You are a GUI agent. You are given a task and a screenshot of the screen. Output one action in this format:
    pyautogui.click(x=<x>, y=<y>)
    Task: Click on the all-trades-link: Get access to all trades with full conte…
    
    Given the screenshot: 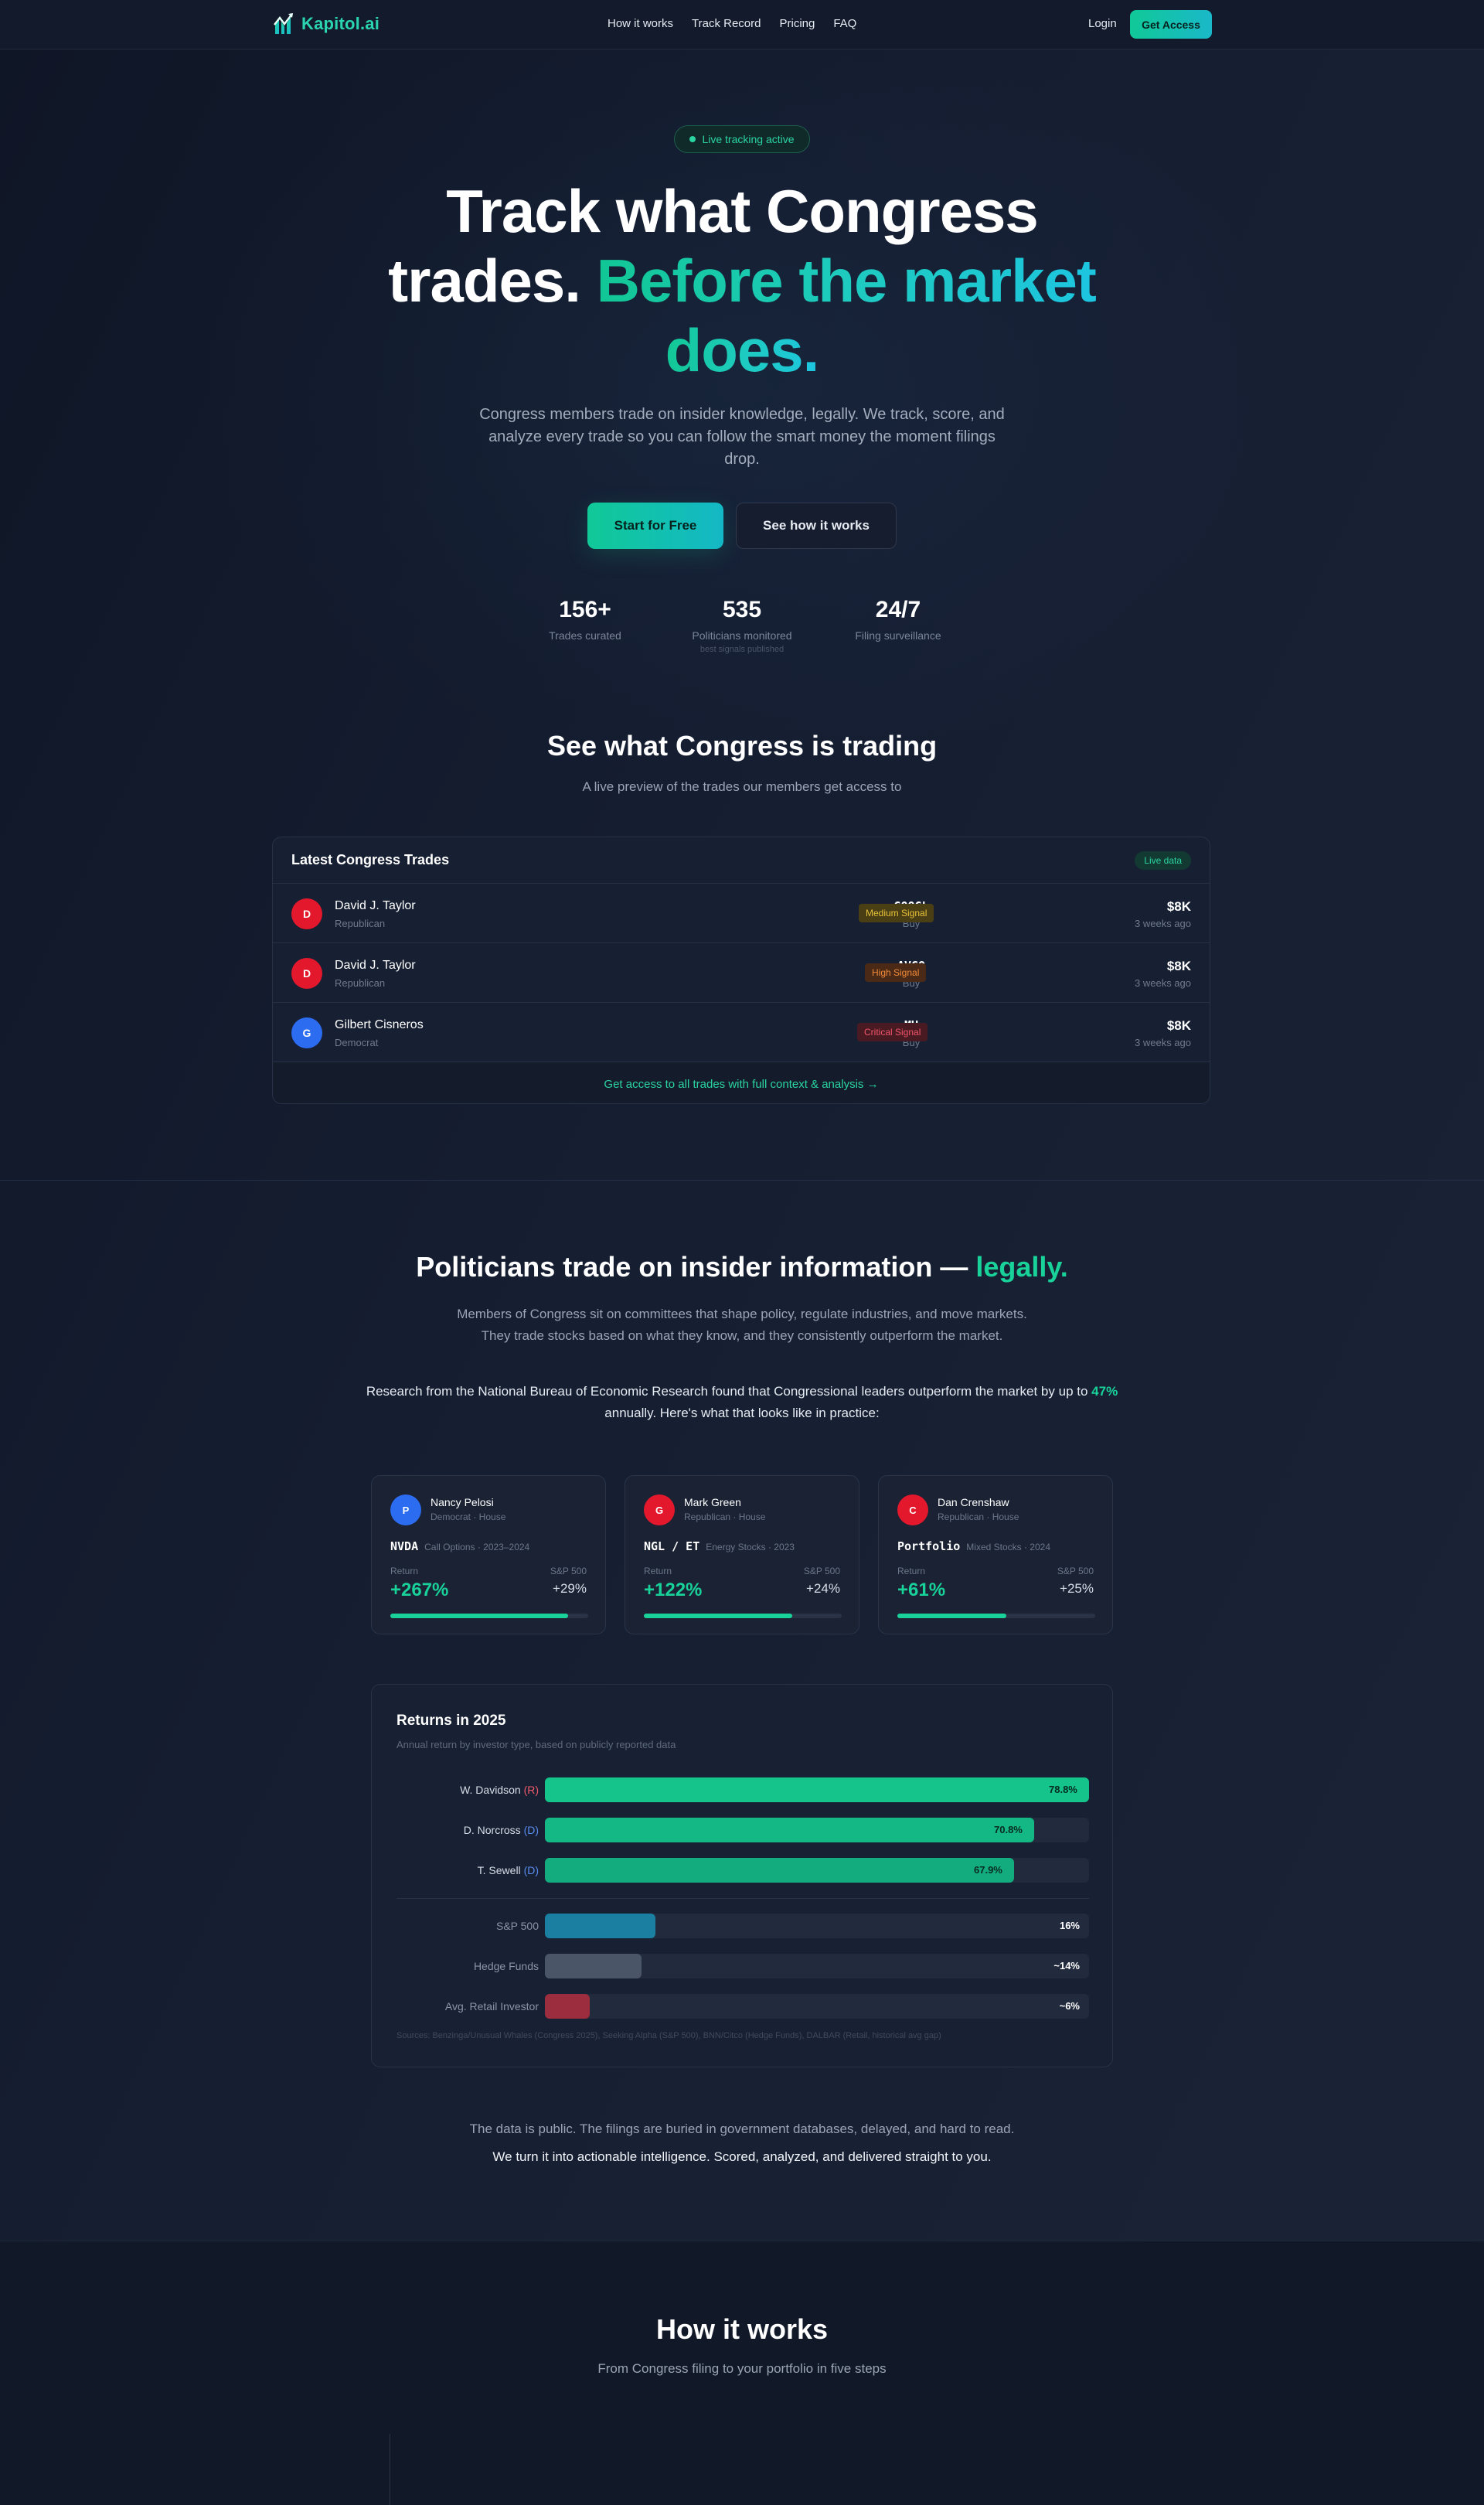 What is the action you would take?
    pyautogui.click(x=741, y=1082)
    